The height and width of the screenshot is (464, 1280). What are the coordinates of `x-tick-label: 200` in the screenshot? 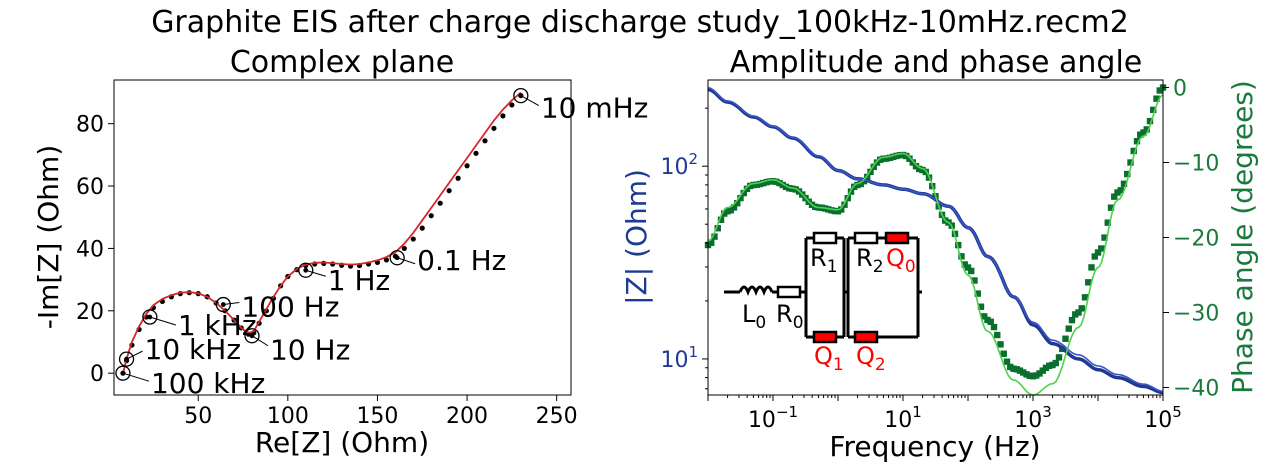 It's located at (467, 416).